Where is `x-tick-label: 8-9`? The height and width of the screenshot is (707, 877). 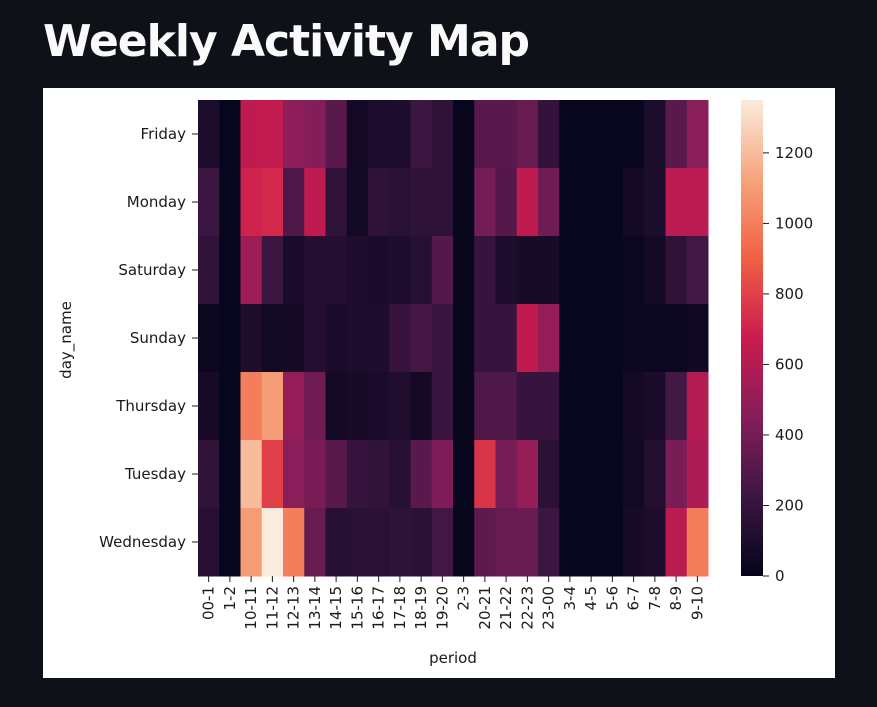 x-tick-label: 8-9 is located at coordinates (676, 598).